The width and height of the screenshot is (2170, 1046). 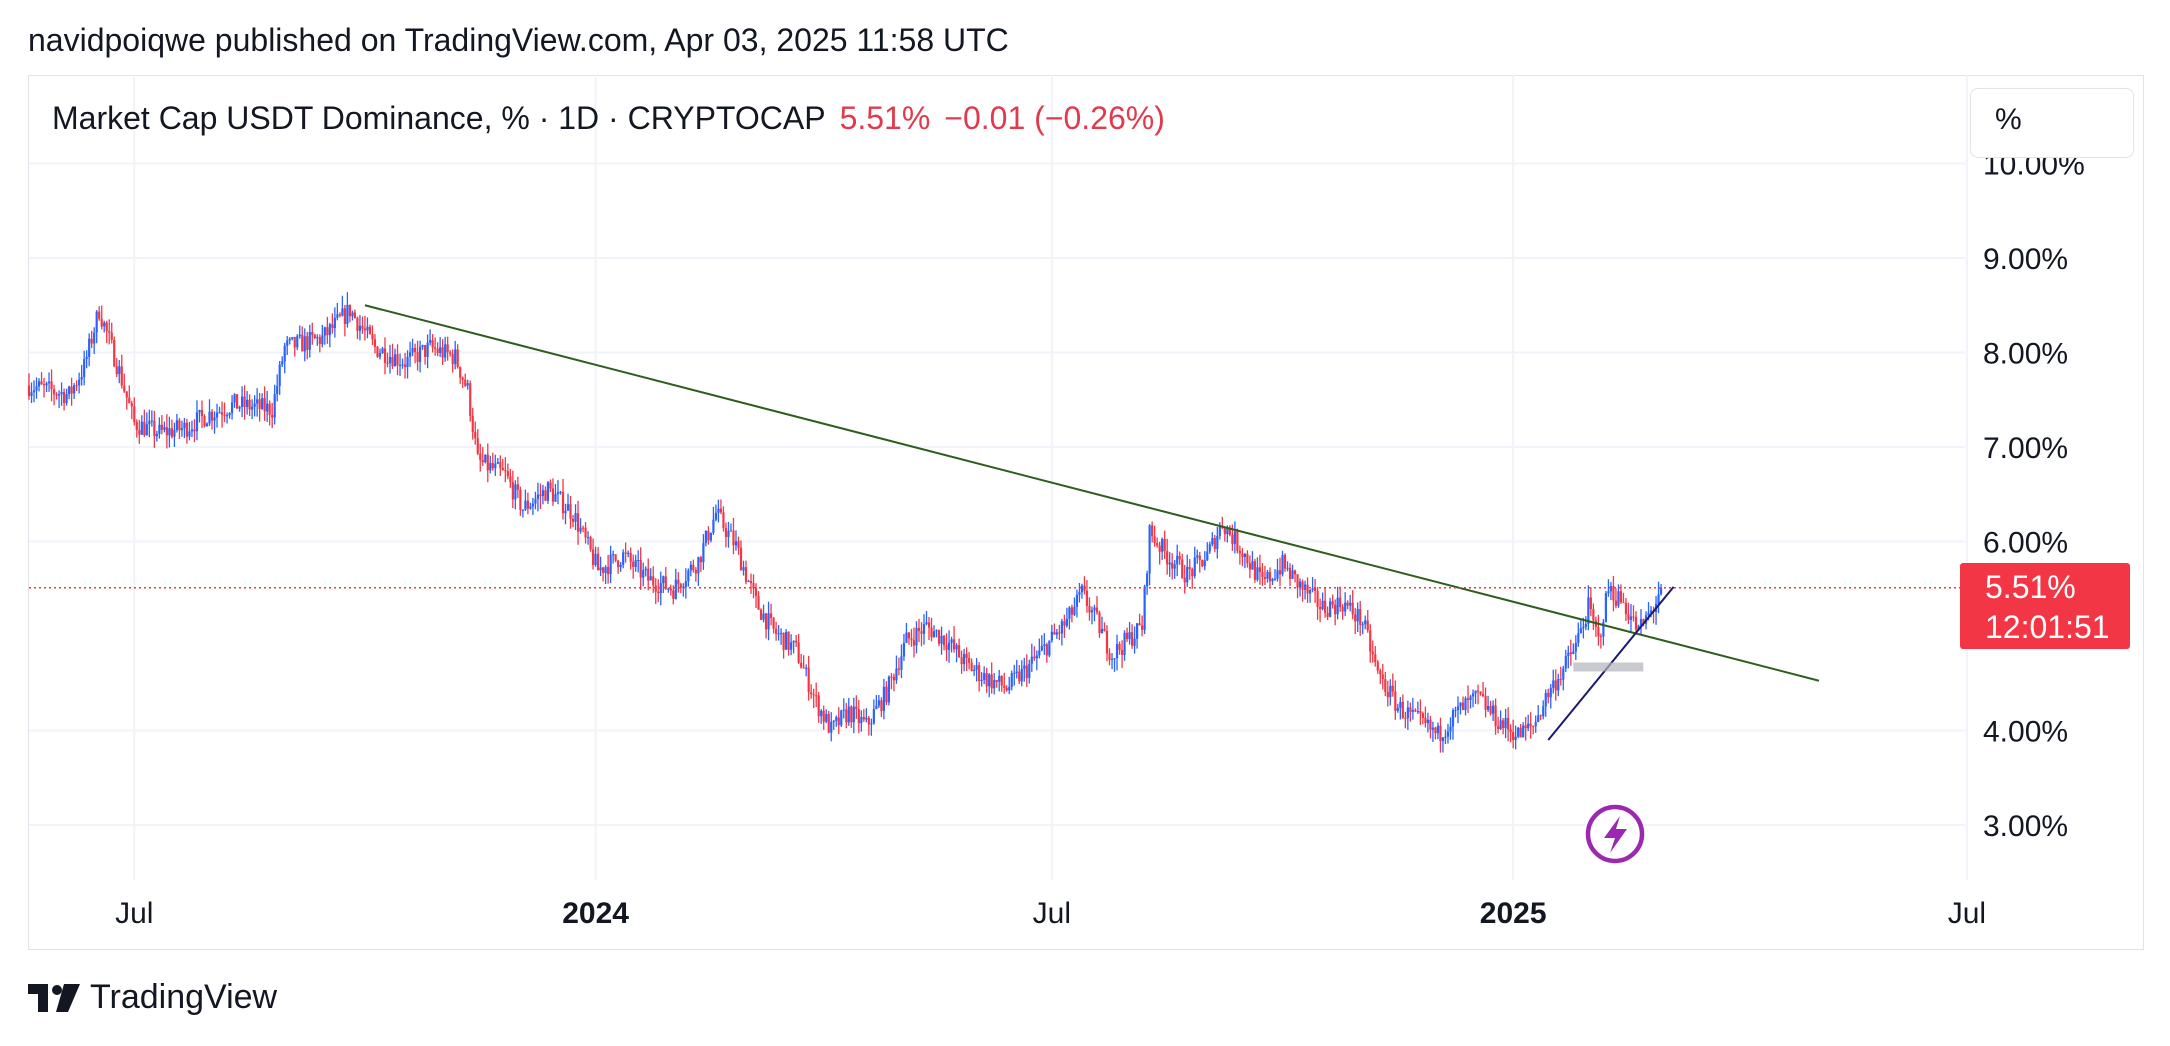 I want to click on lightning-event-icon, so click(x=1615, y=834).